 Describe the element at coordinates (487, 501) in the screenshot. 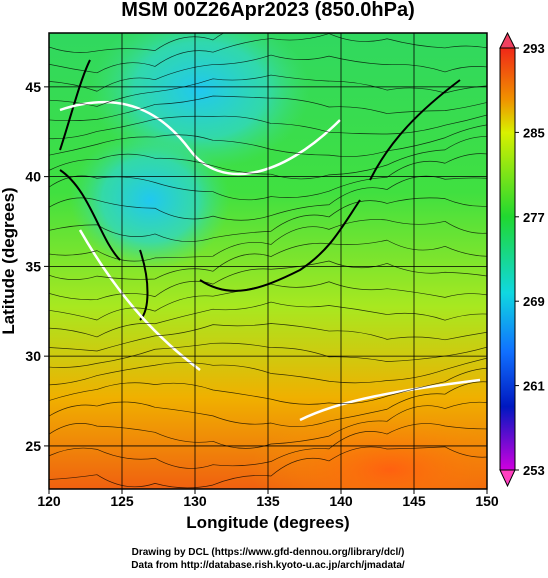

I see `x-tick-label: 150` at that location.